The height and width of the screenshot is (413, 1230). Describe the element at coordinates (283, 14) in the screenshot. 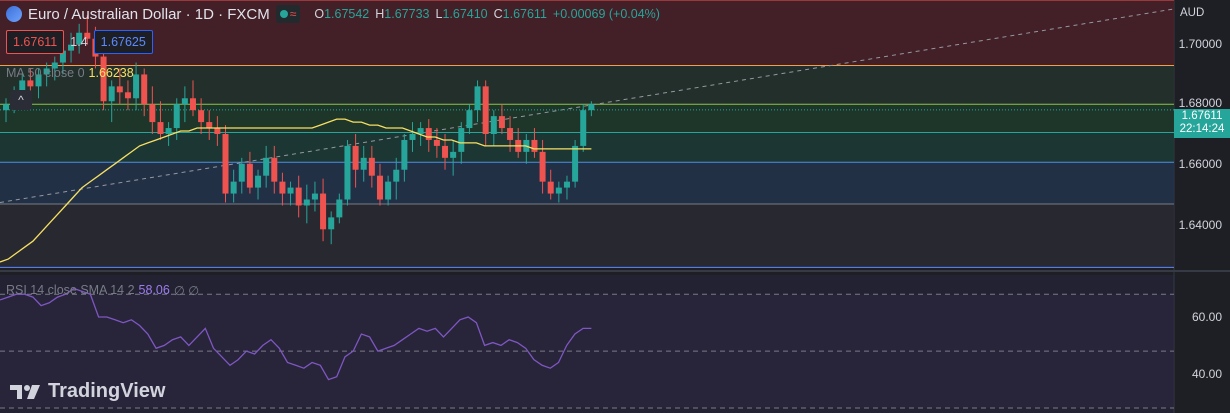

I see `market-open-dot-icon` at that location.